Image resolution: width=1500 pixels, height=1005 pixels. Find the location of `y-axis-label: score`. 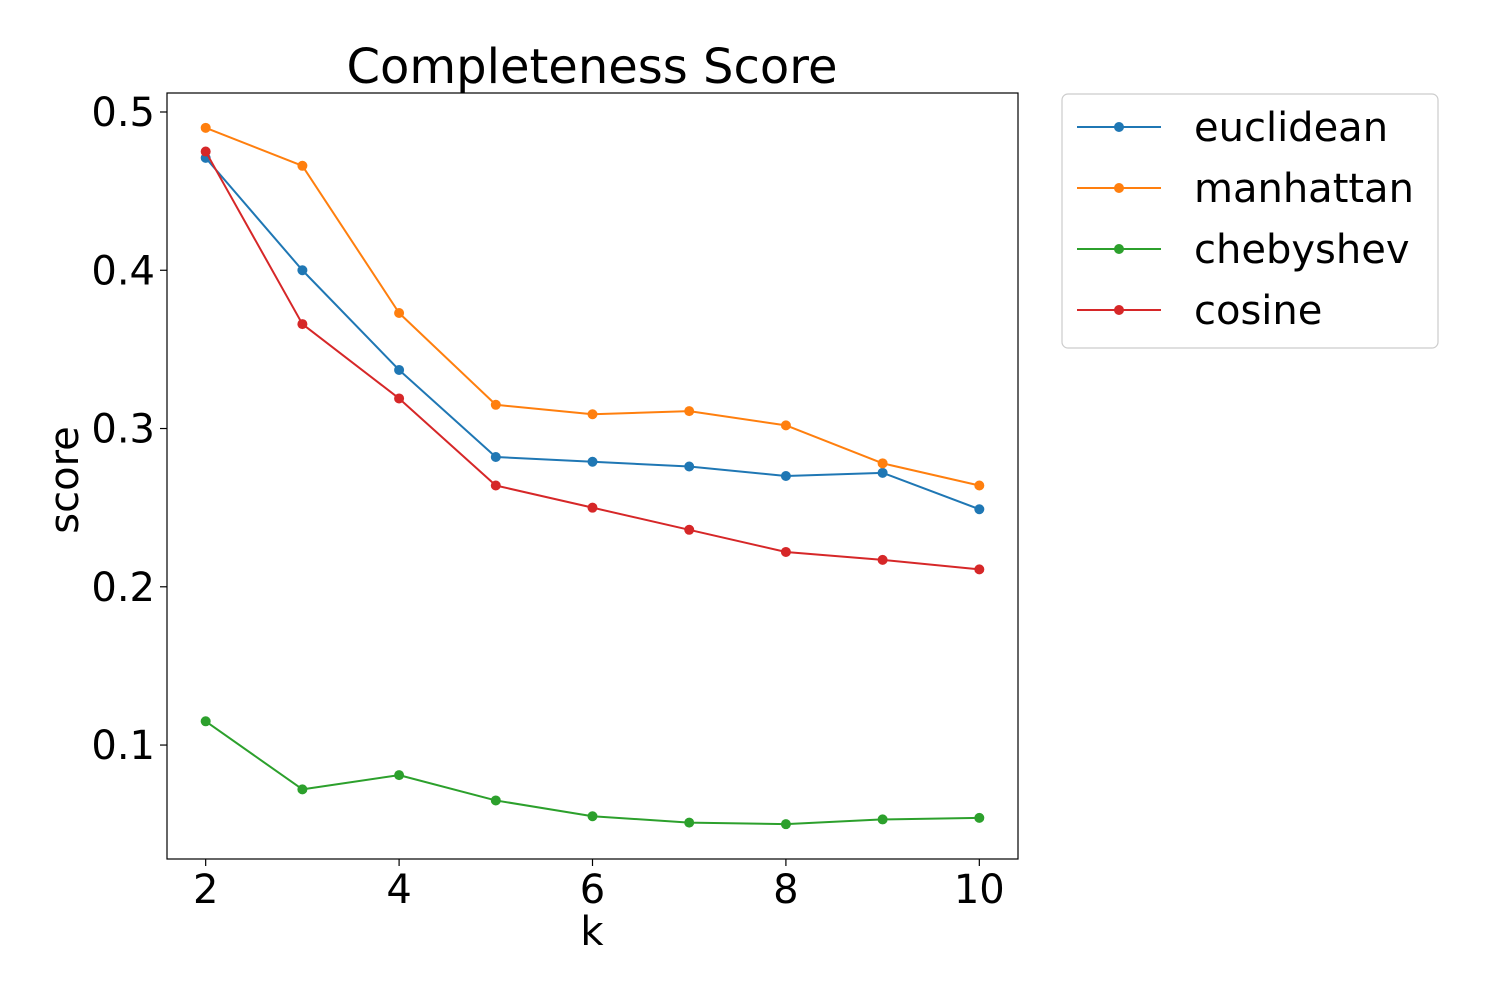

y-axis-label: score is located at coordinates (65, 479).